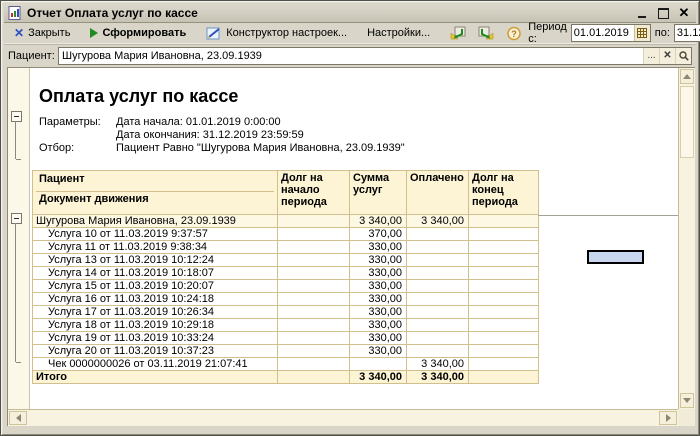 Image resolution: width=700 pixels, height=436 pixels. I want to click on table-row: Услуга 14 от 11.03.2019 10:18:07 330,00, so click(285, 273).